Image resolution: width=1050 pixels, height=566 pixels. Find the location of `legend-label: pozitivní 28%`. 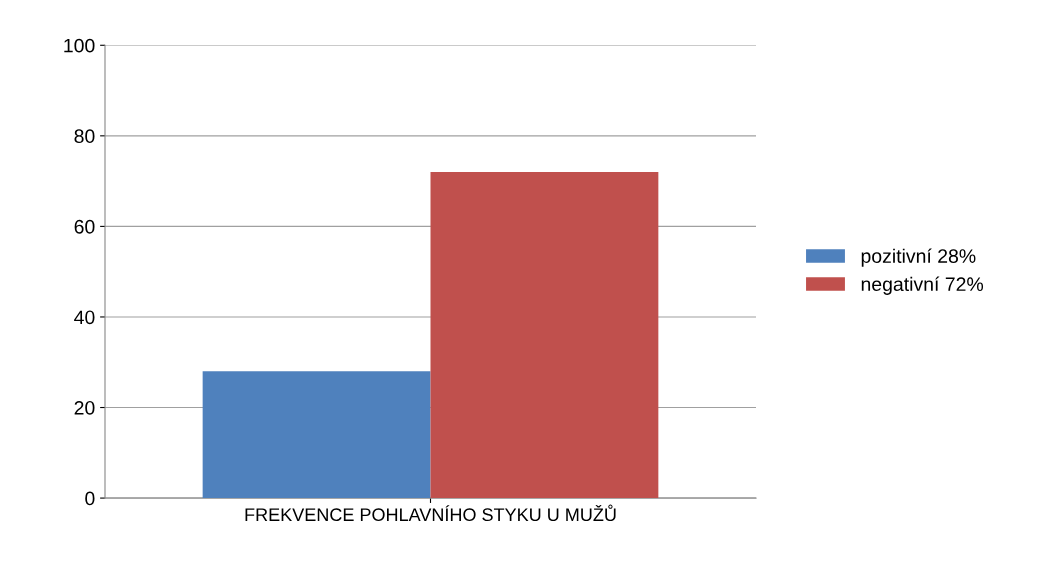

legend-label: pozitivní 28% is located at coordinates (918, 257).